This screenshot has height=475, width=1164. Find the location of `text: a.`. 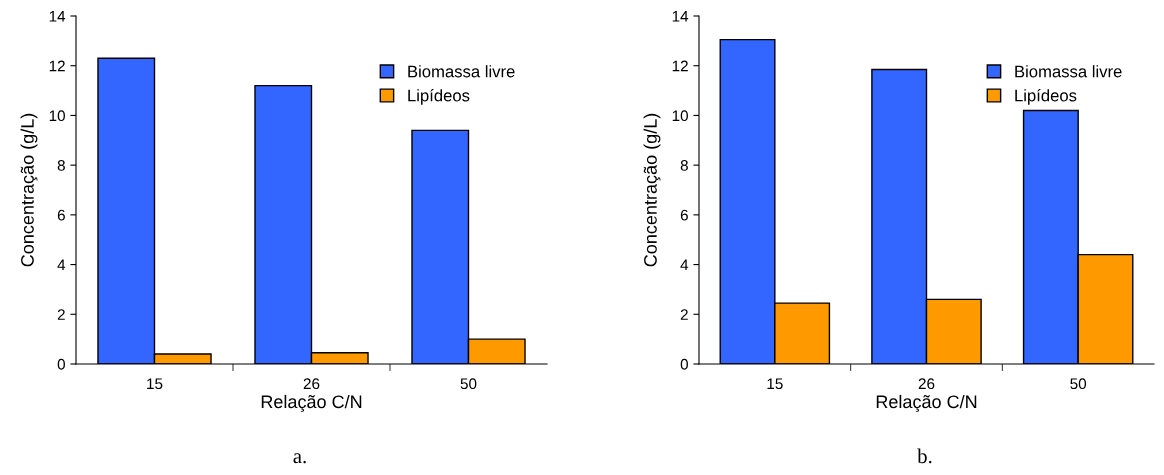

text: a. is located at coordinates (299, 458).